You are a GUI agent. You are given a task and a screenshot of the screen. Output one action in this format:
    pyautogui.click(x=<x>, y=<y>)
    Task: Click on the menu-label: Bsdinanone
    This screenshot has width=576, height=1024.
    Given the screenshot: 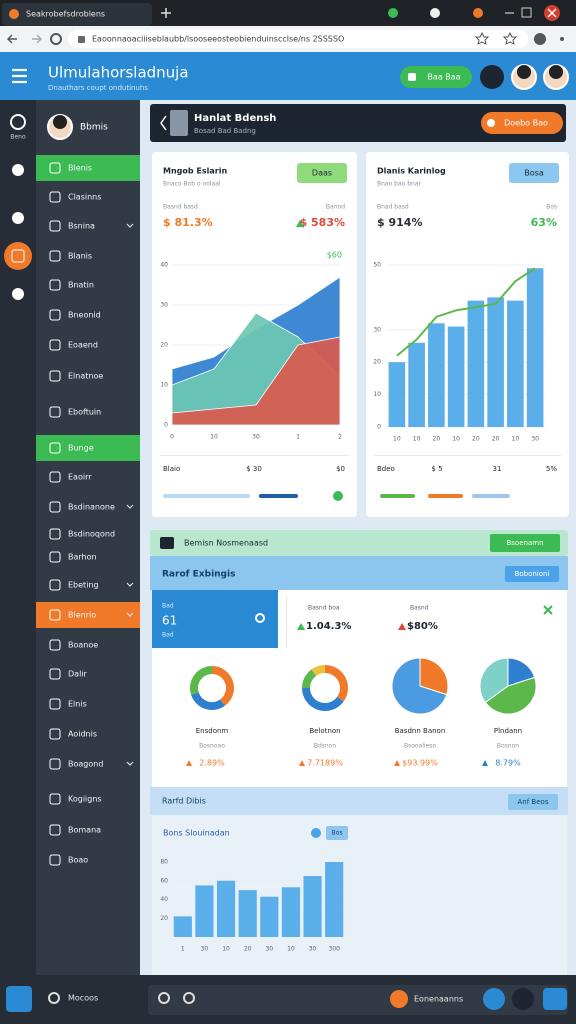 What is the action you would take?
    pyautogui.click(x=91, y=507)
    